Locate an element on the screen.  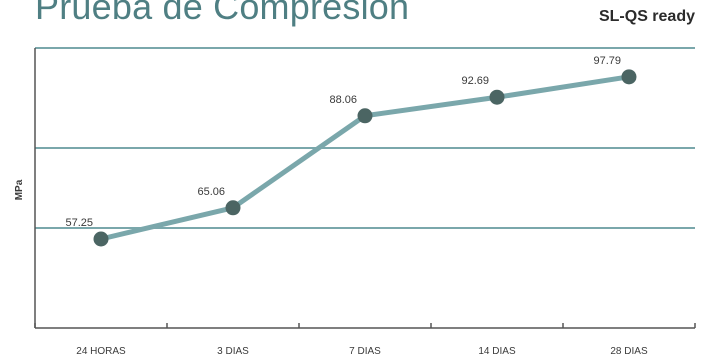
x-tick-label: 28 DIAS is located at coordinates (629, 351).